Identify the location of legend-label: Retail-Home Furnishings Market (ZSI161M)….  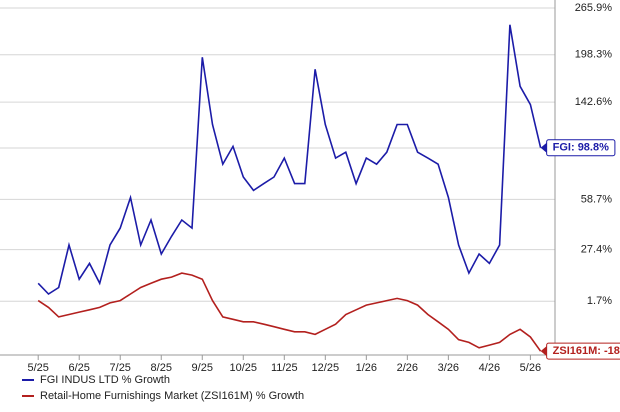
(172, 396).